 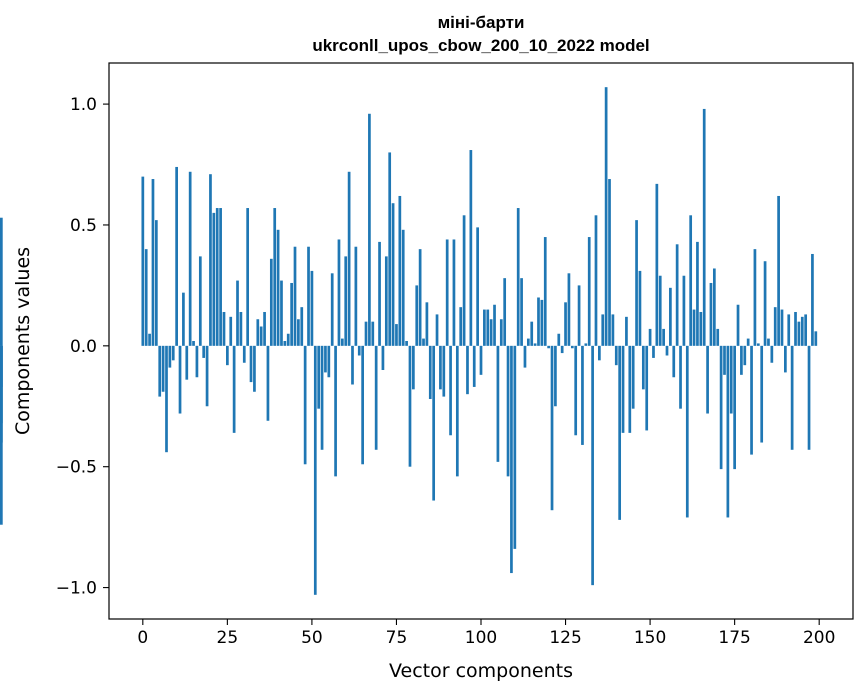 What do you see at coordinates (76, 589) in the screenshot?
I see `y-tick-label: −1.0` at bounding box center [76, 589].